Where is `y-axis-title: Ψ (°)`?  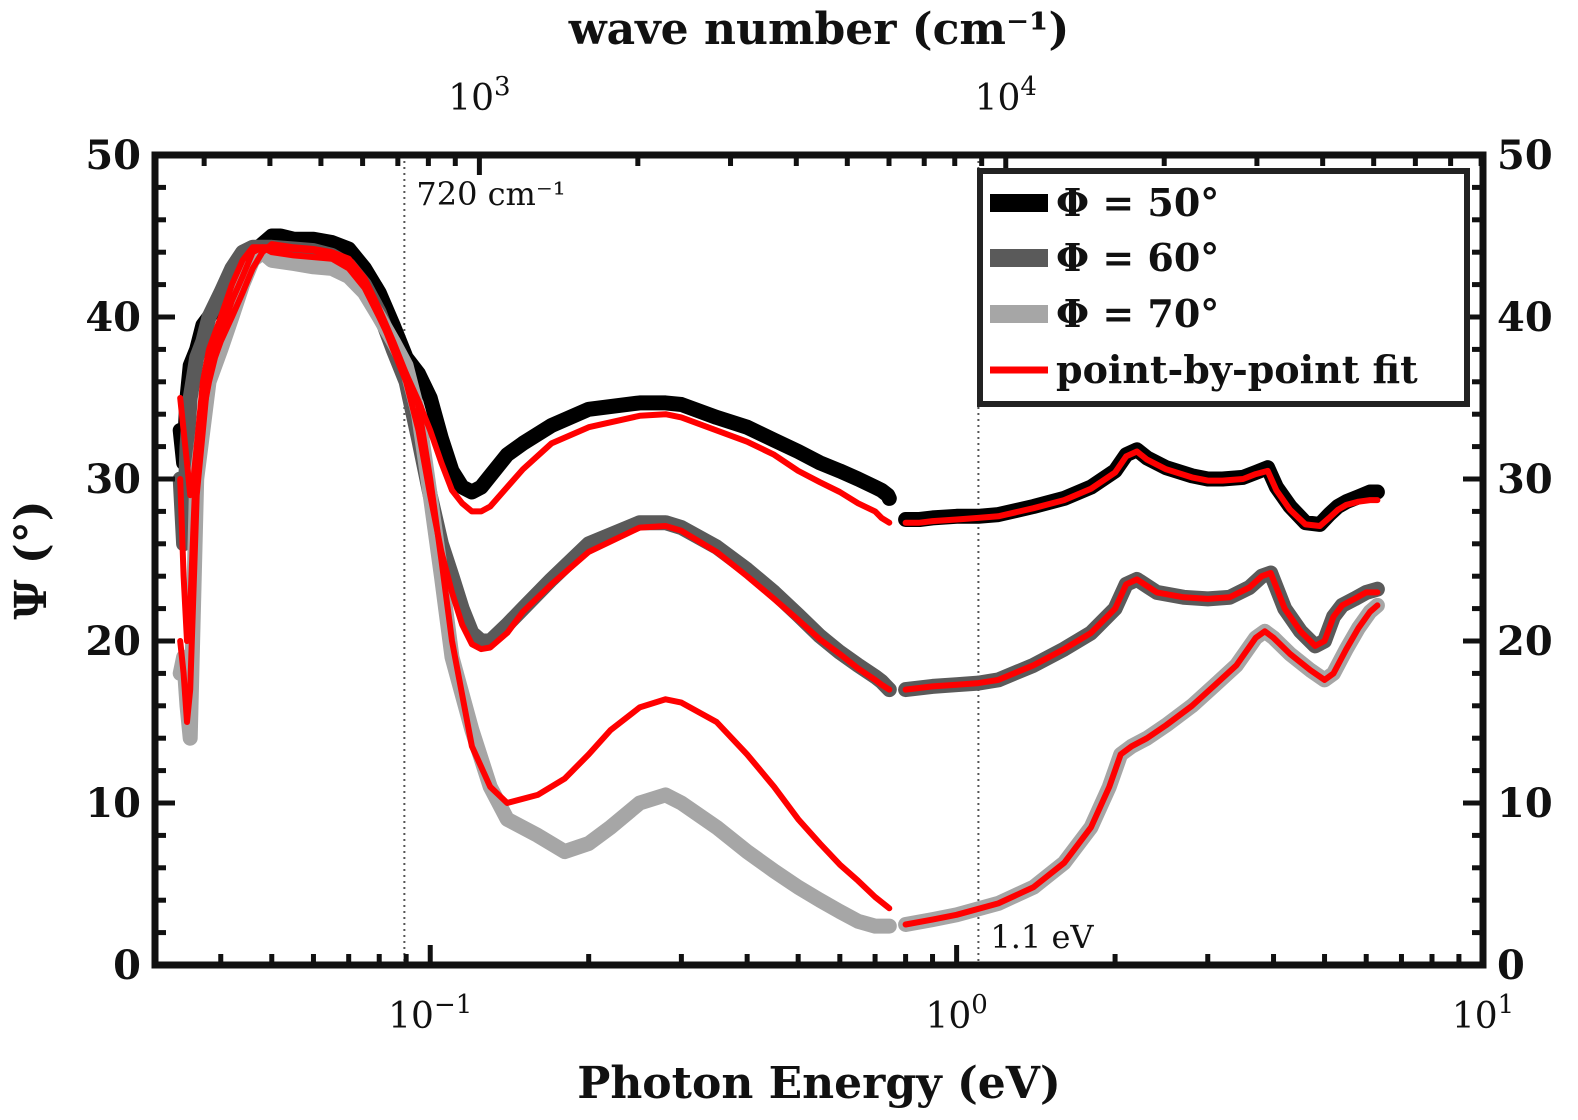 y-axis-title: Ψ (°) is located at coordinates (31, 559).